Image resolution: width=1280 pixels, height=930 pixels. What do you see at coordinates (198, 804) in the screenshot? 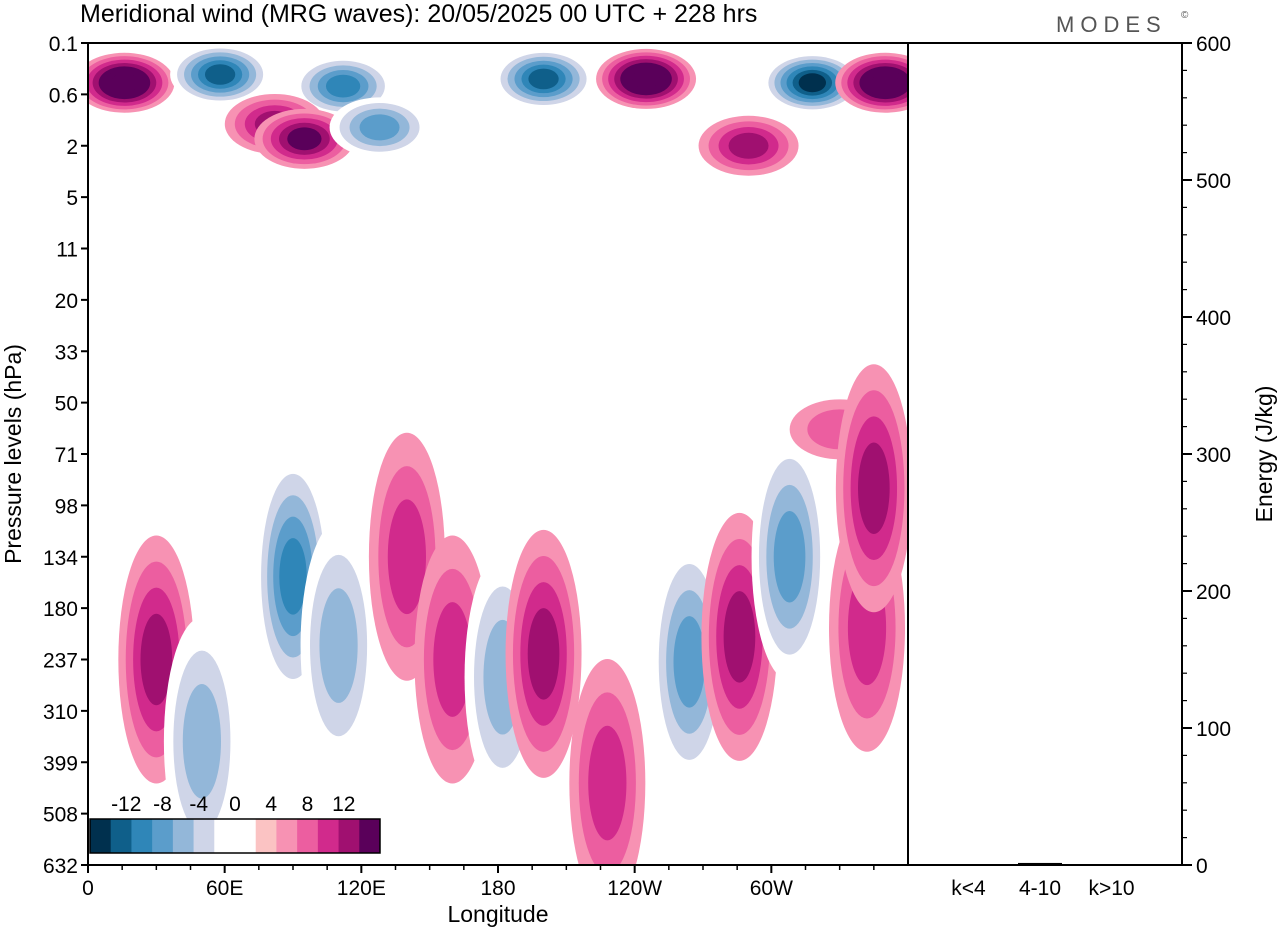
I see `colorbar-tick-label: -4` at bounding box center [198, 804].